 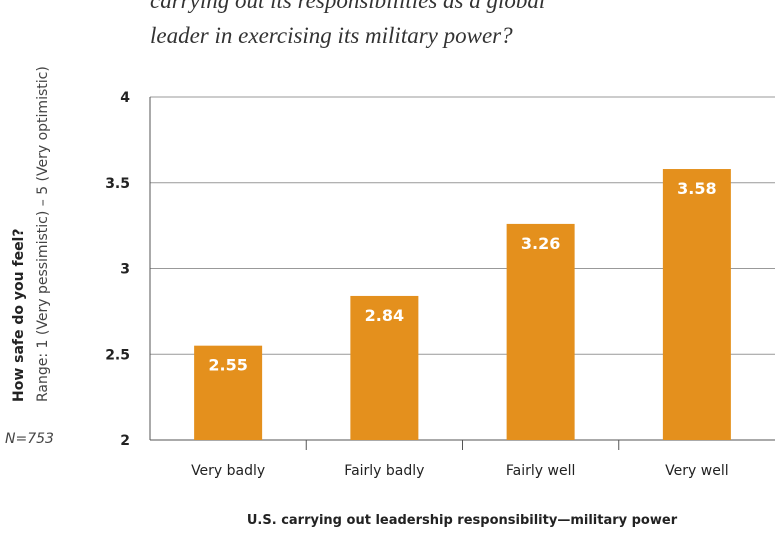 I want to click on y-tick-label: 3, so click(x=125, y=270).